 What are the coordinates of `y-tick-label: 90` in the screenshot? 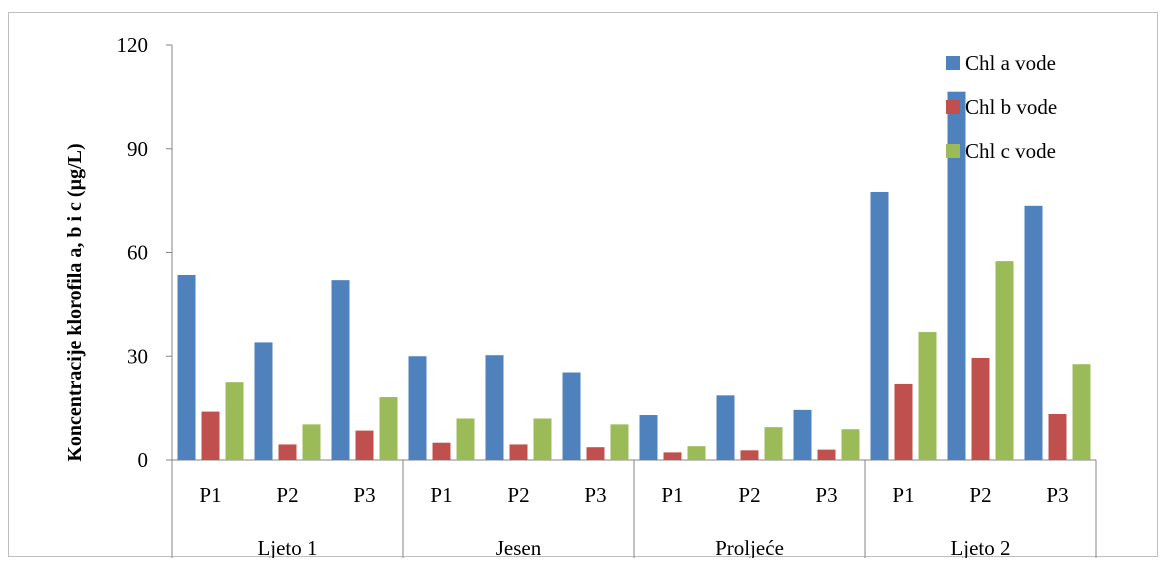 It's located at (137, 149).